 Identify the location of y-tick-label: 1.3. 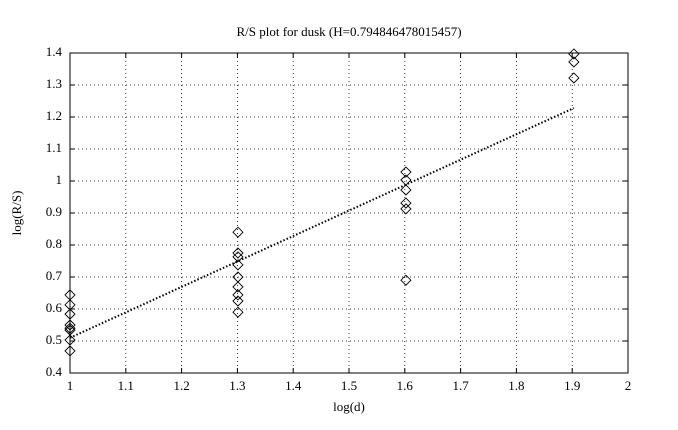
(54, 83).